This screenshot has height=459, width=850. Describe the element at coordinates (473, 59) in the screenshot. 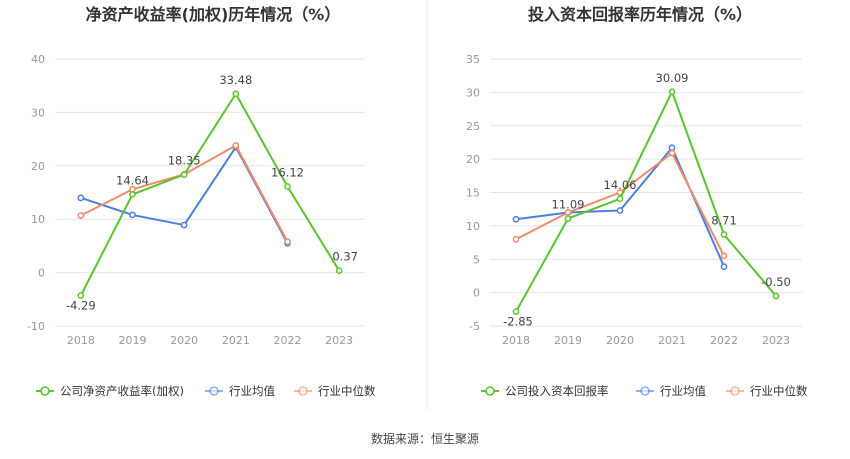

I see `y-tick-label: 35` at that location.